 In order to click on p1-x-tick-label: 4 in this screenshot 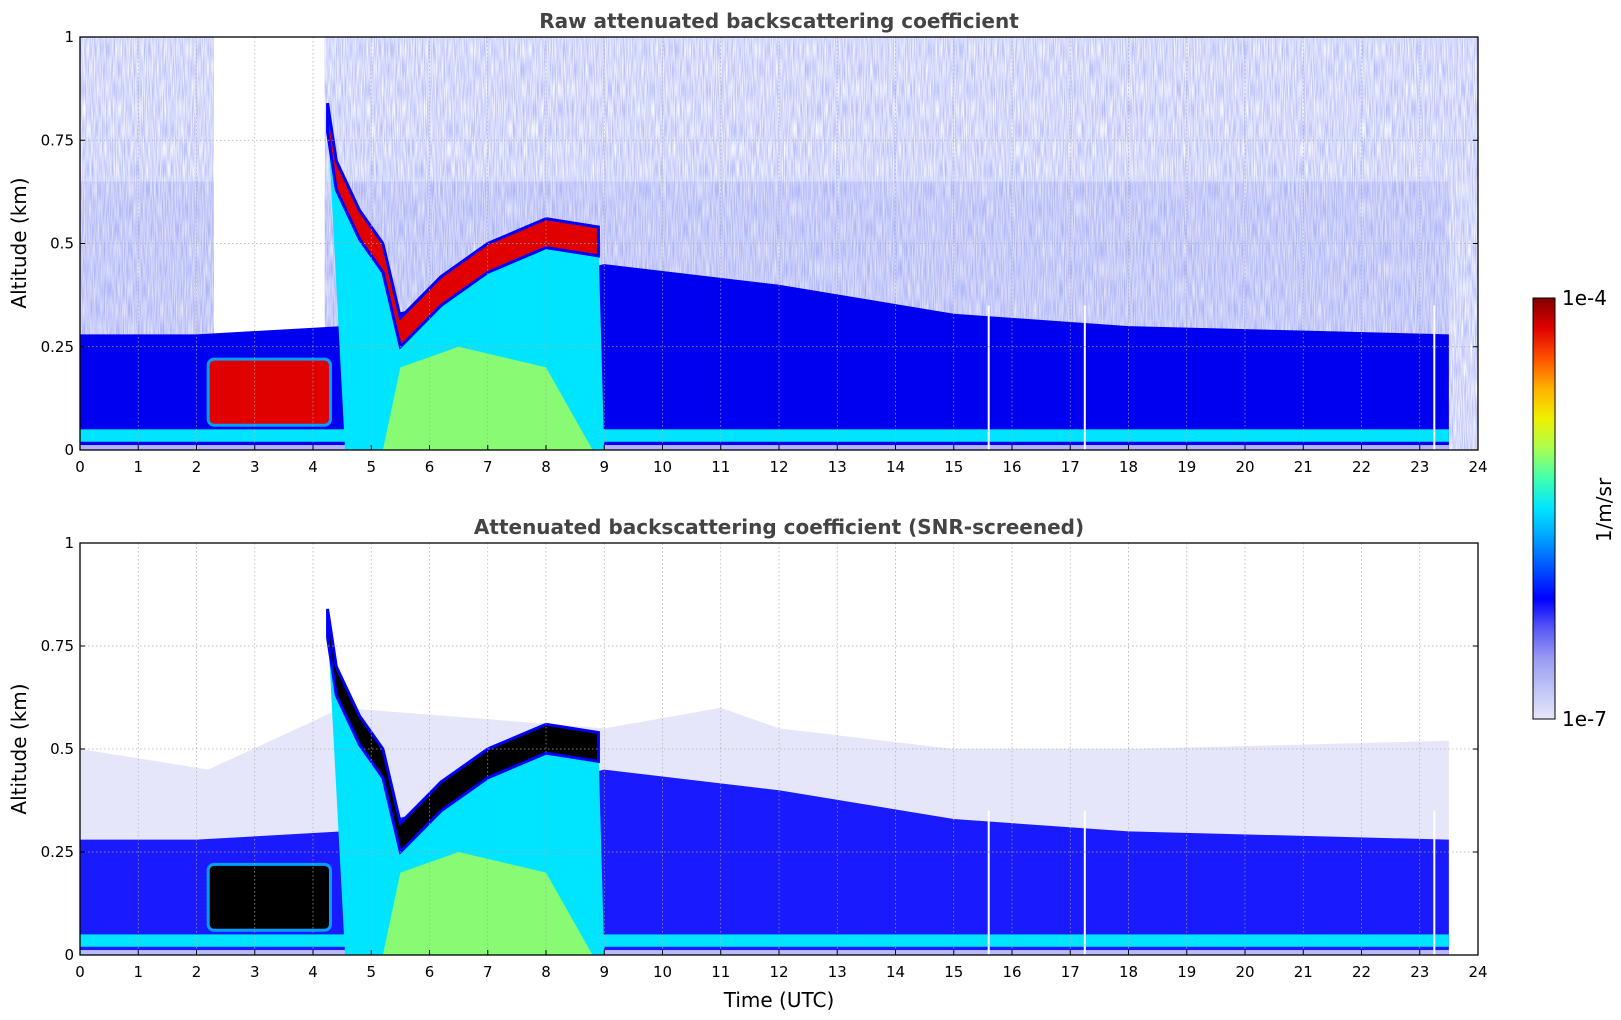, I will do `click(313, 467)`.